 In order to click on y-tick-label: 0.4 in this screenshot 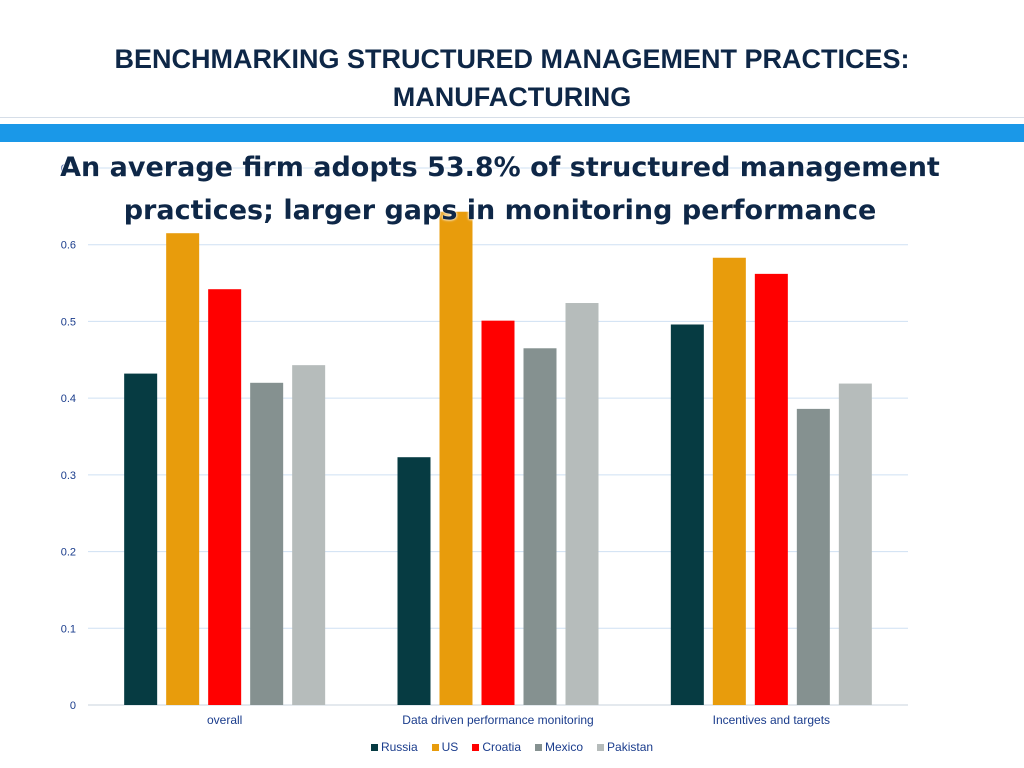, I will do `click(68, 399)`.